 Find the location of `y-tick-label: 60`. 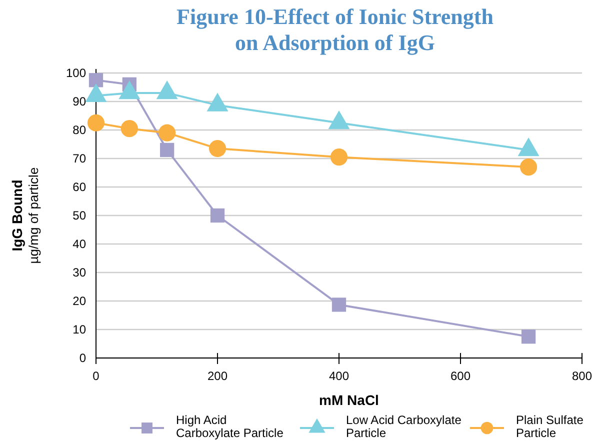

y-tick-label: 60 is located at coordinates (79, 187).